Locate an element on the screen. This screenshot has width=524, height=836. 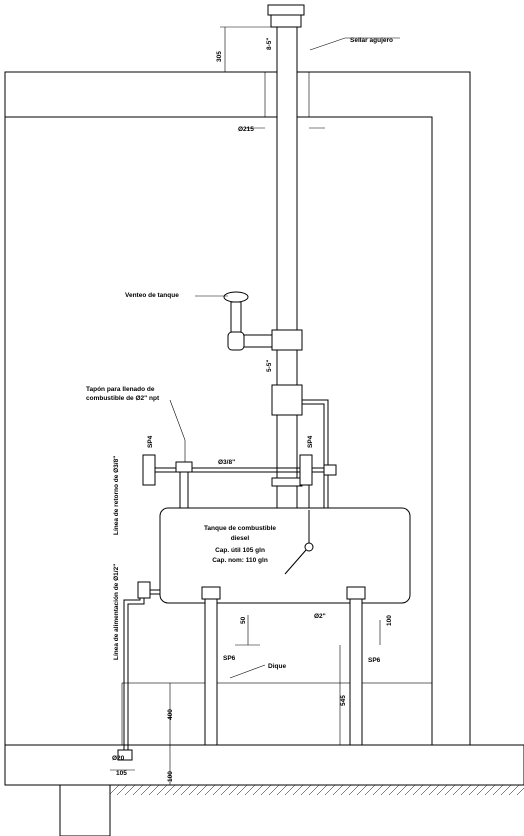
tank-vent is located at coordinates (248, 321).